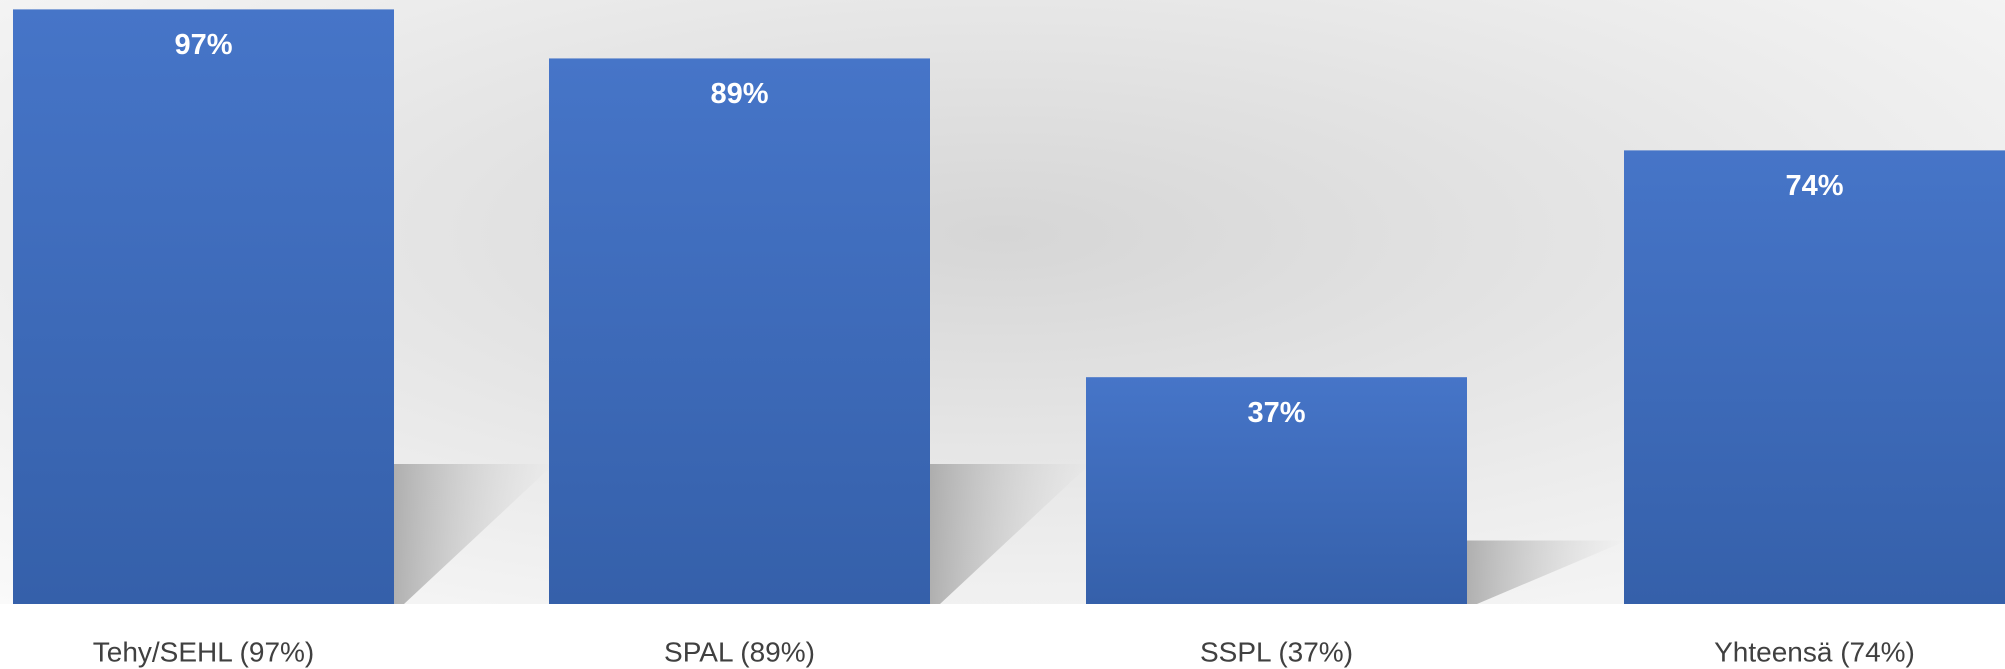 Image resolution: width=2005 pixels, height=669 pixels. Describe the element at coordinates (1814, 186) in the screenshot. I see `value-label: 74%` at that location.